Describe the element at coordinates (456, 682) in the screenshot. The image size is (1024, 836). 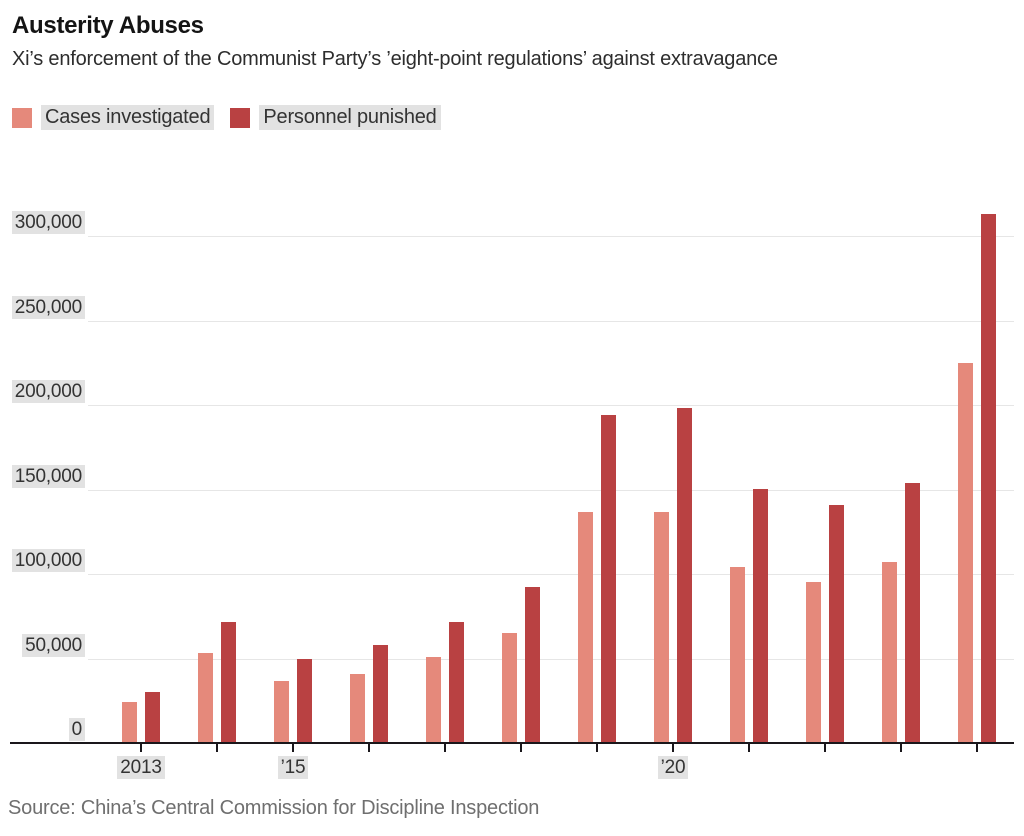
I see `bar-personnel-punished-2017` at that location.